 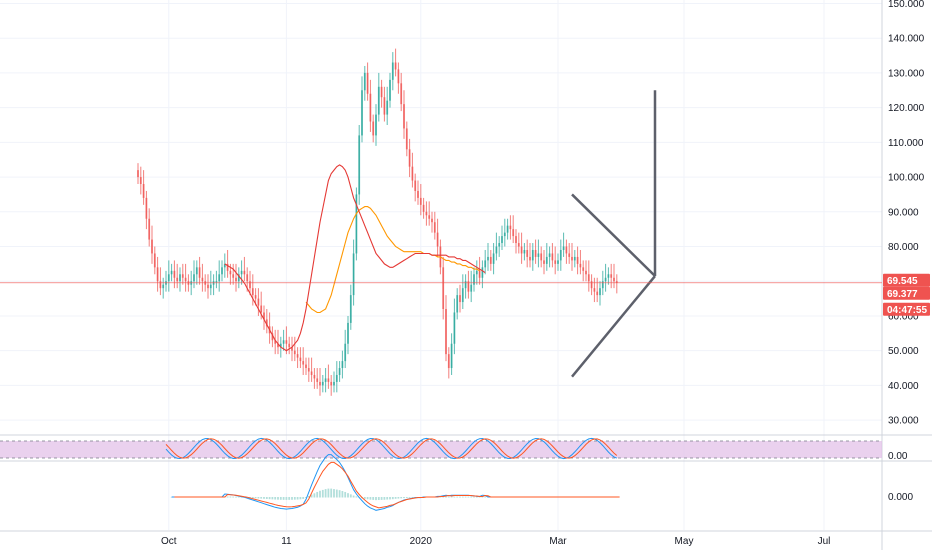 I want to click on stoch-d-line, so click(x=391, y=448).